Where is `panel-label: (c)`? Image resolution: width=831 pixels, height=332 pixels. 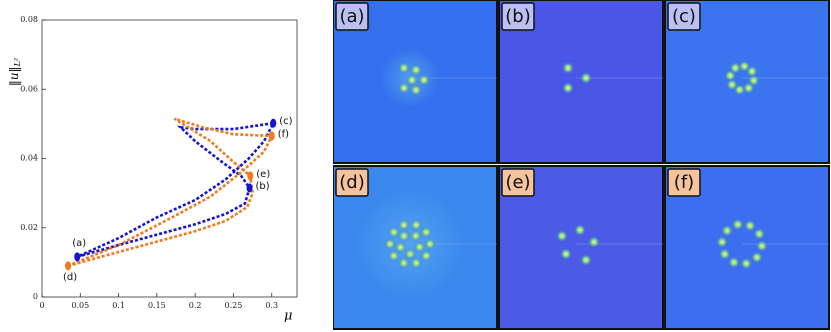
panel-label: (c) is located at coordinates (684, 16).